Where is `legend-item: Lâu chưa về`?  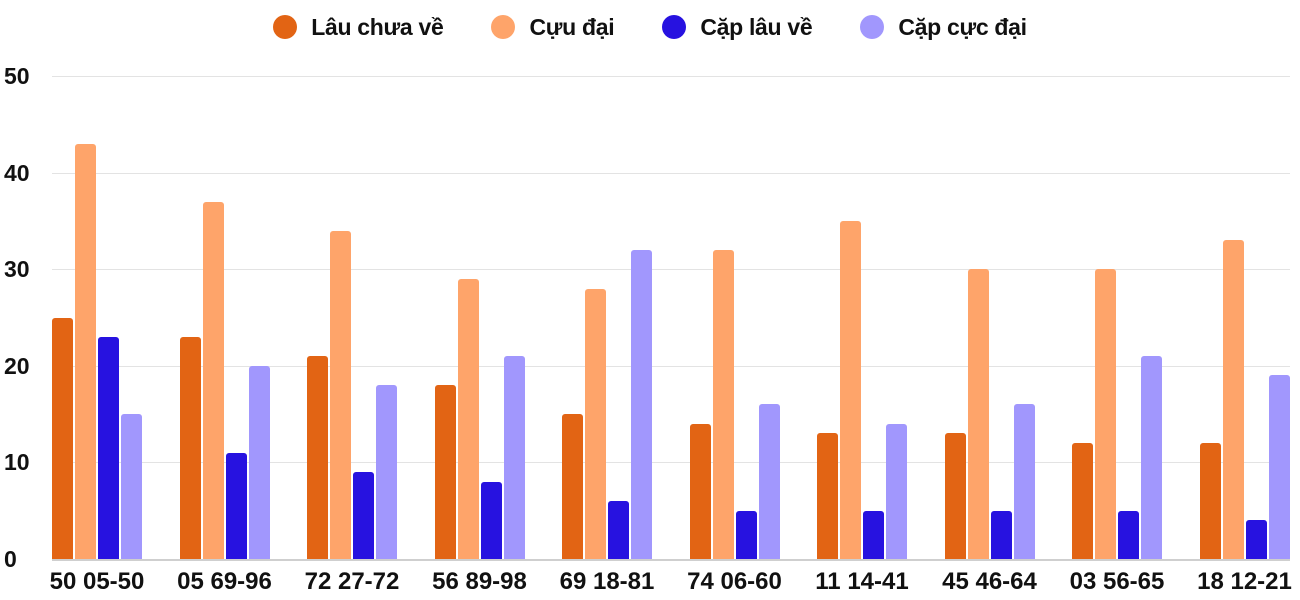 legend-item: Lâu chưa về is located at coordinates (358, 27).